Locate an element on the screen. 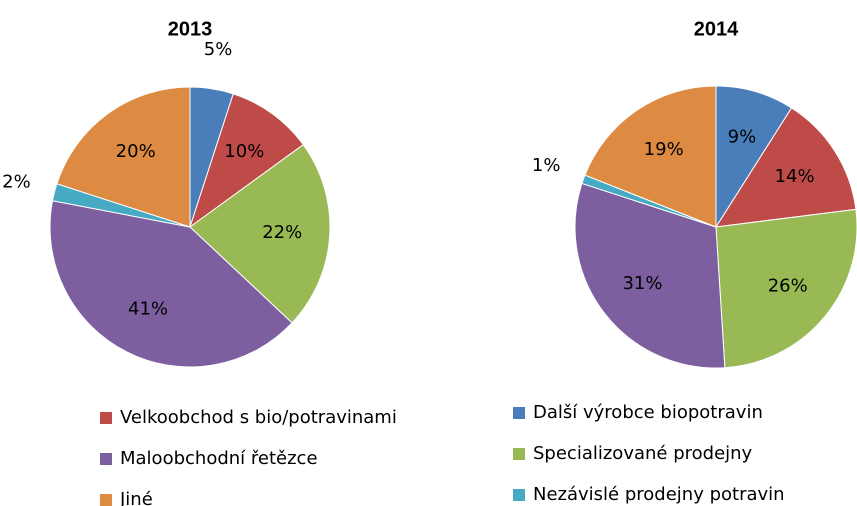 The image size is (857, 506). data-label: 26% is located at coordinates (788, 285).